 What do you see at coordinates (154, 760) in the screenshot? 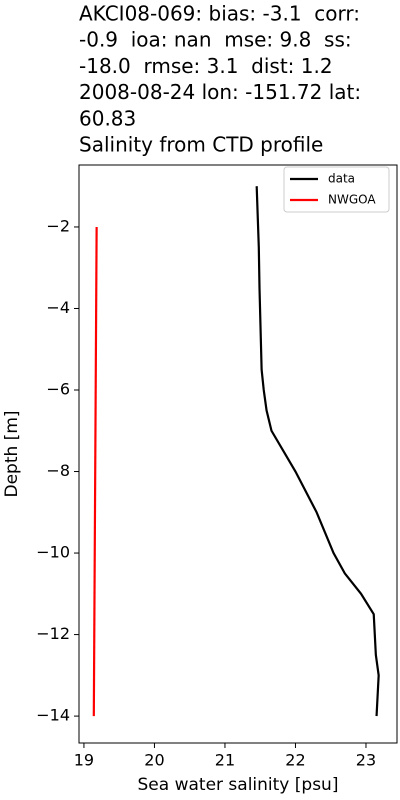
I see `x-tick-label: 20` at bounding box center [154, 760].